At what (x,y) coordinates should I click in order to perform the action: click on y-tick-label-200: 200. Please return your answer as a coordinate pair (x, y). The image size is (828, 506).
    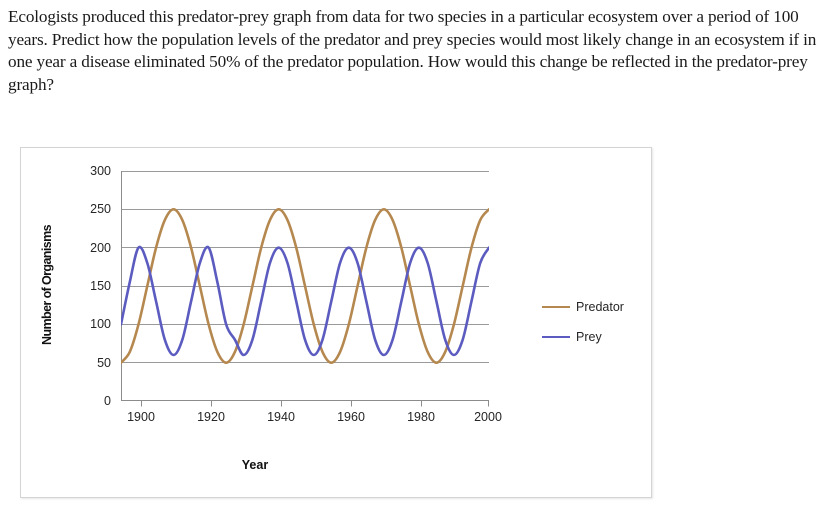
    Looking at the image, I should click on (100, 247).